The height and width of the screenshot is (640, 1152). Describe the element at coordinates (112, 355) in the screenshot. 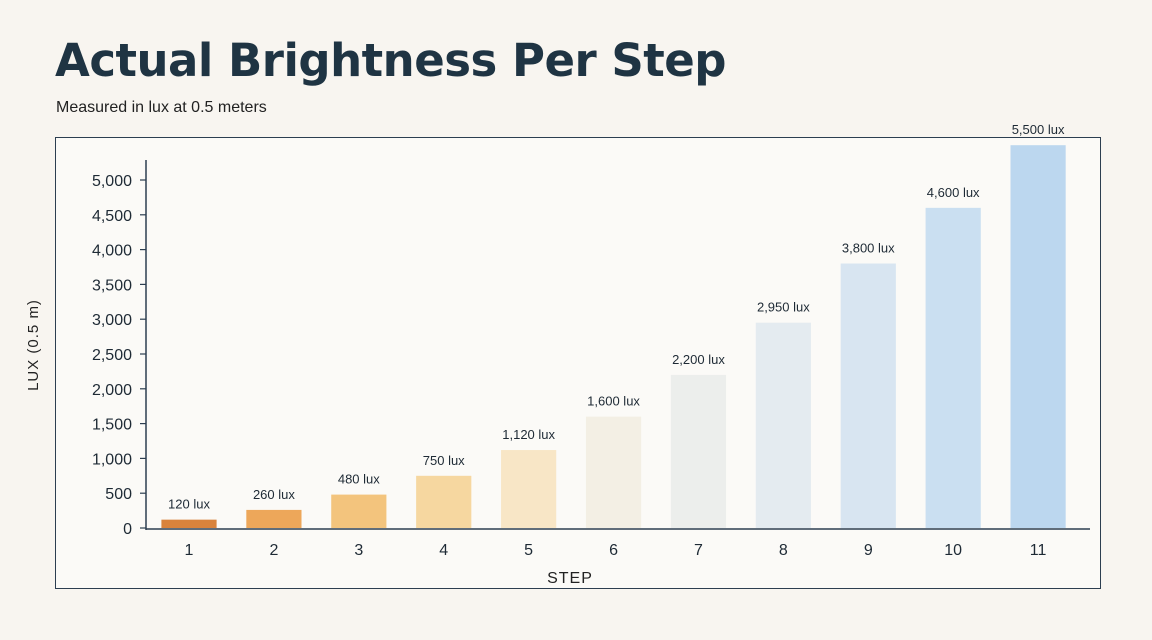

I see `y-tick-label: 2,500` at that location.